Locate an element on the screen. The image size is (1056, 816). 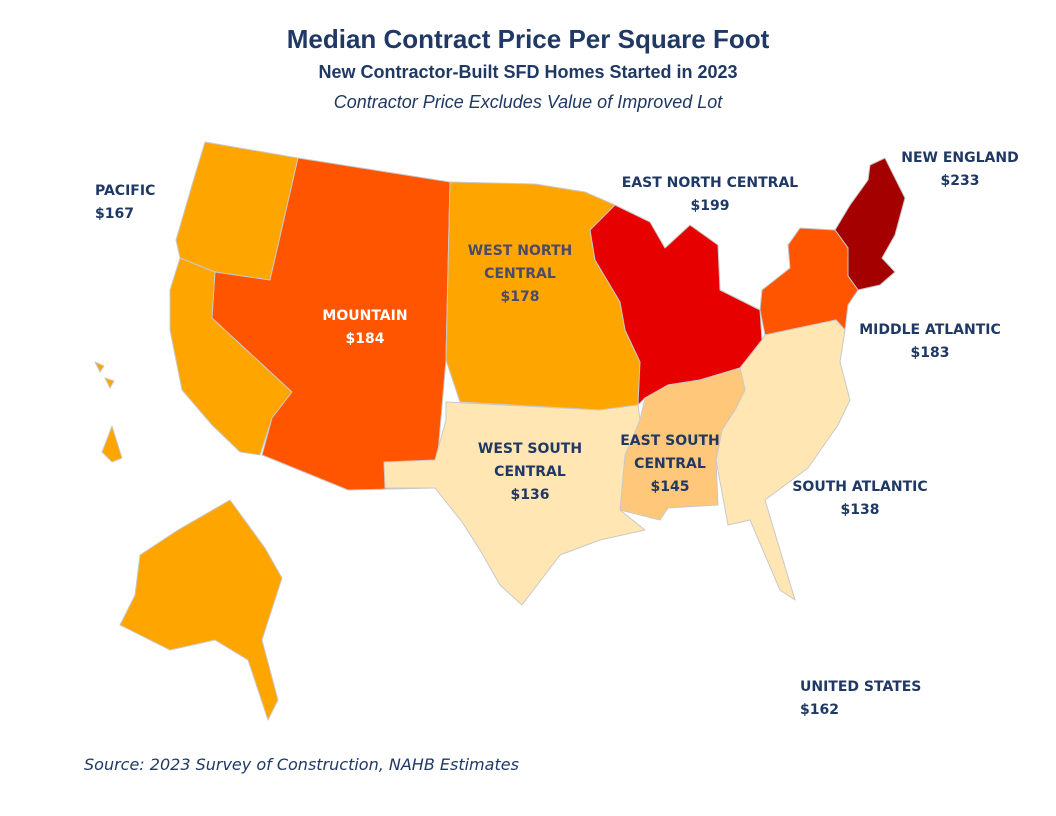
label-united-states: UNITED STATES $162 is located at coordinates (860, 699).